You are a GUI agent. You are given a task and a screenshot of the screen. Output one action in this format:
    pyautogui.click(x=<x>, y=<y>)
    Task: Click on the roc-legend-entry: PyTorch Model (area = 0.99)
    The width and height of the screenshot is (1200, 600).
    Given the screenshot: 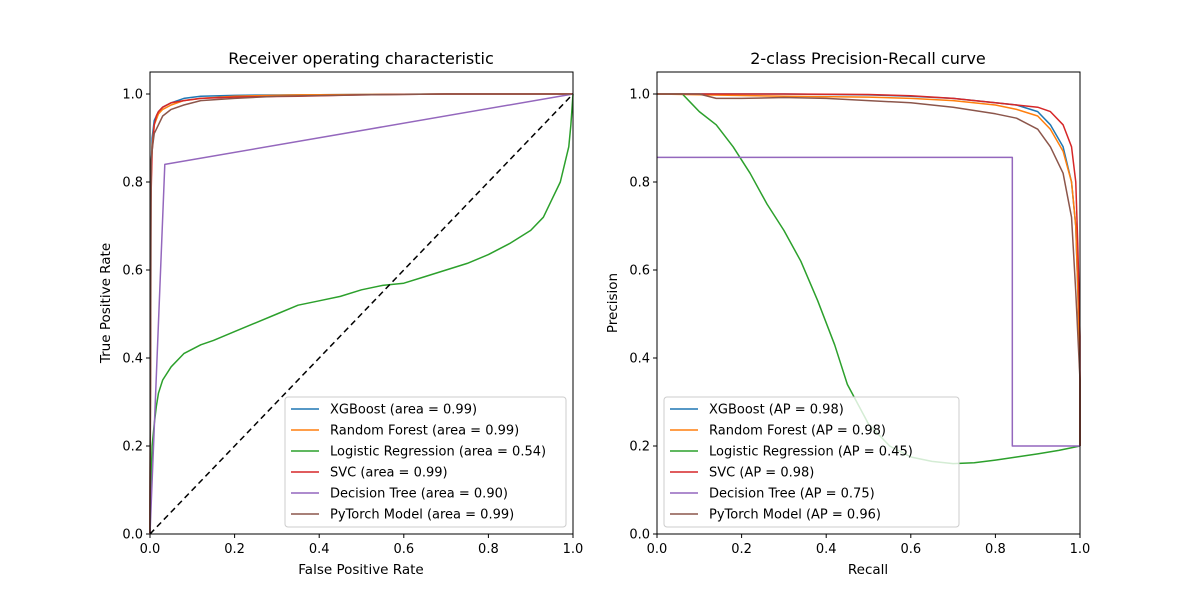 What is the action you would take?
    pyautogui.click(x=422, y=515)
    